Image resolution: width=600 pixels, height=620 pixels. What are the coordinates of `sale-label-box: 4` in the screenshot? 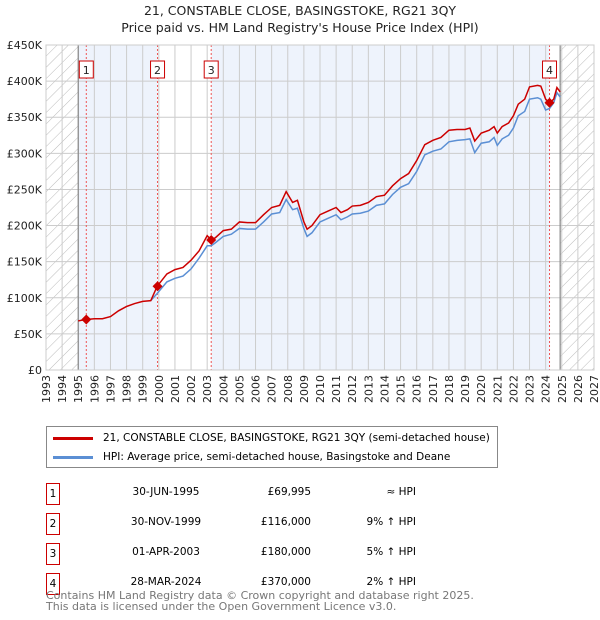 It's located at (550, 69).